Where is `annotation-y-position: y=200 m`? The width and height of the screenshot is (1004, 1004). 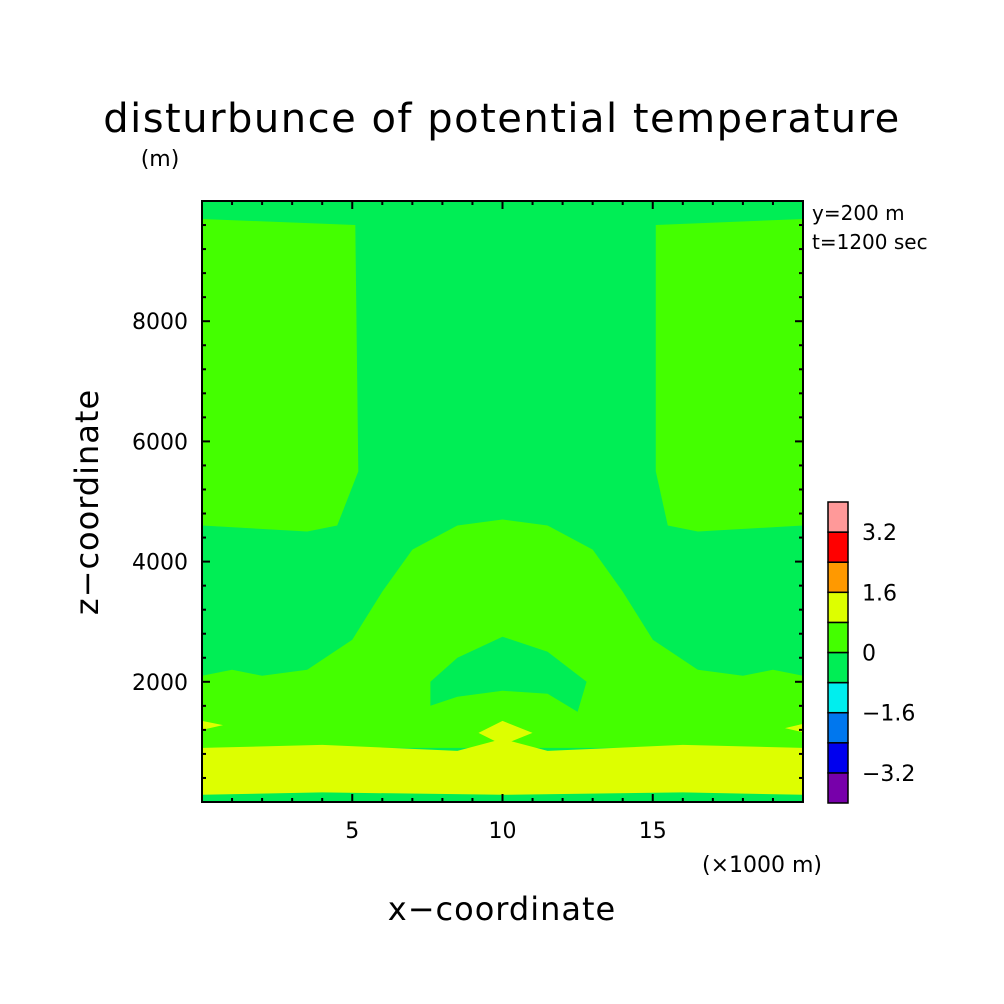 annotation-y-position: y=200 m is located at coordinates (858, 213).